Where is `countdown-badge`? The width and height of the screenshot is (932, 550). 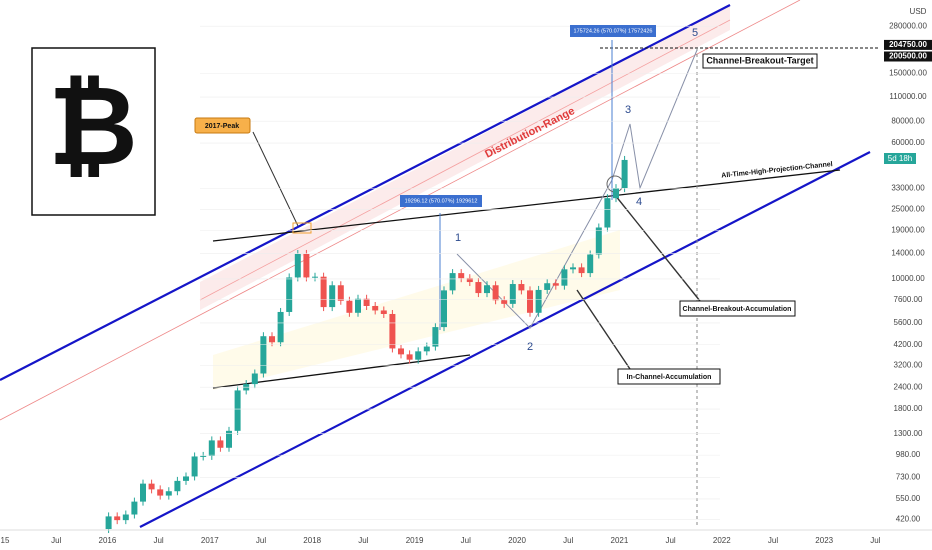
countdown-badge is located at coordinates (900, 158).